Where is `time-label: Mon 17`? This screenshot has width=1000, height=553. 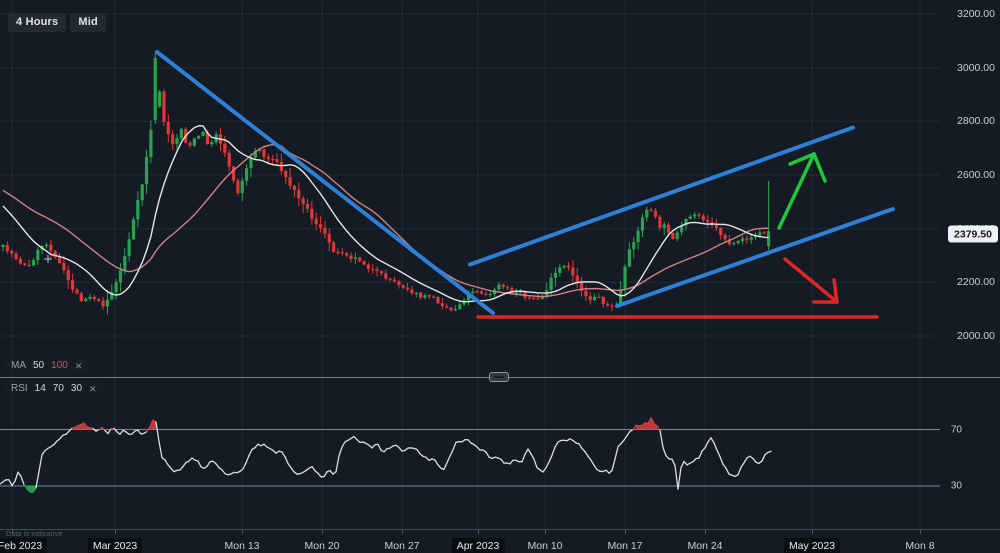 time-label: Mon 17 is located at coordinates (625, 546).